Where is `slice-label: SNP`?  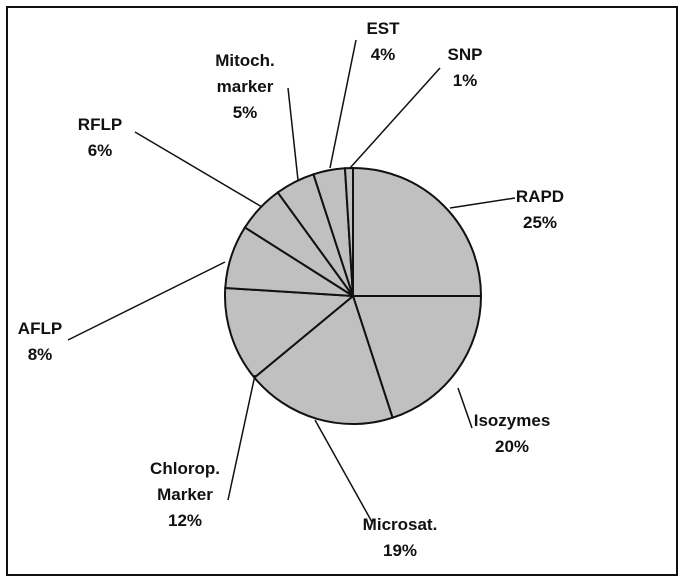
slice-label: SNP is located at coordinates (465, 54).